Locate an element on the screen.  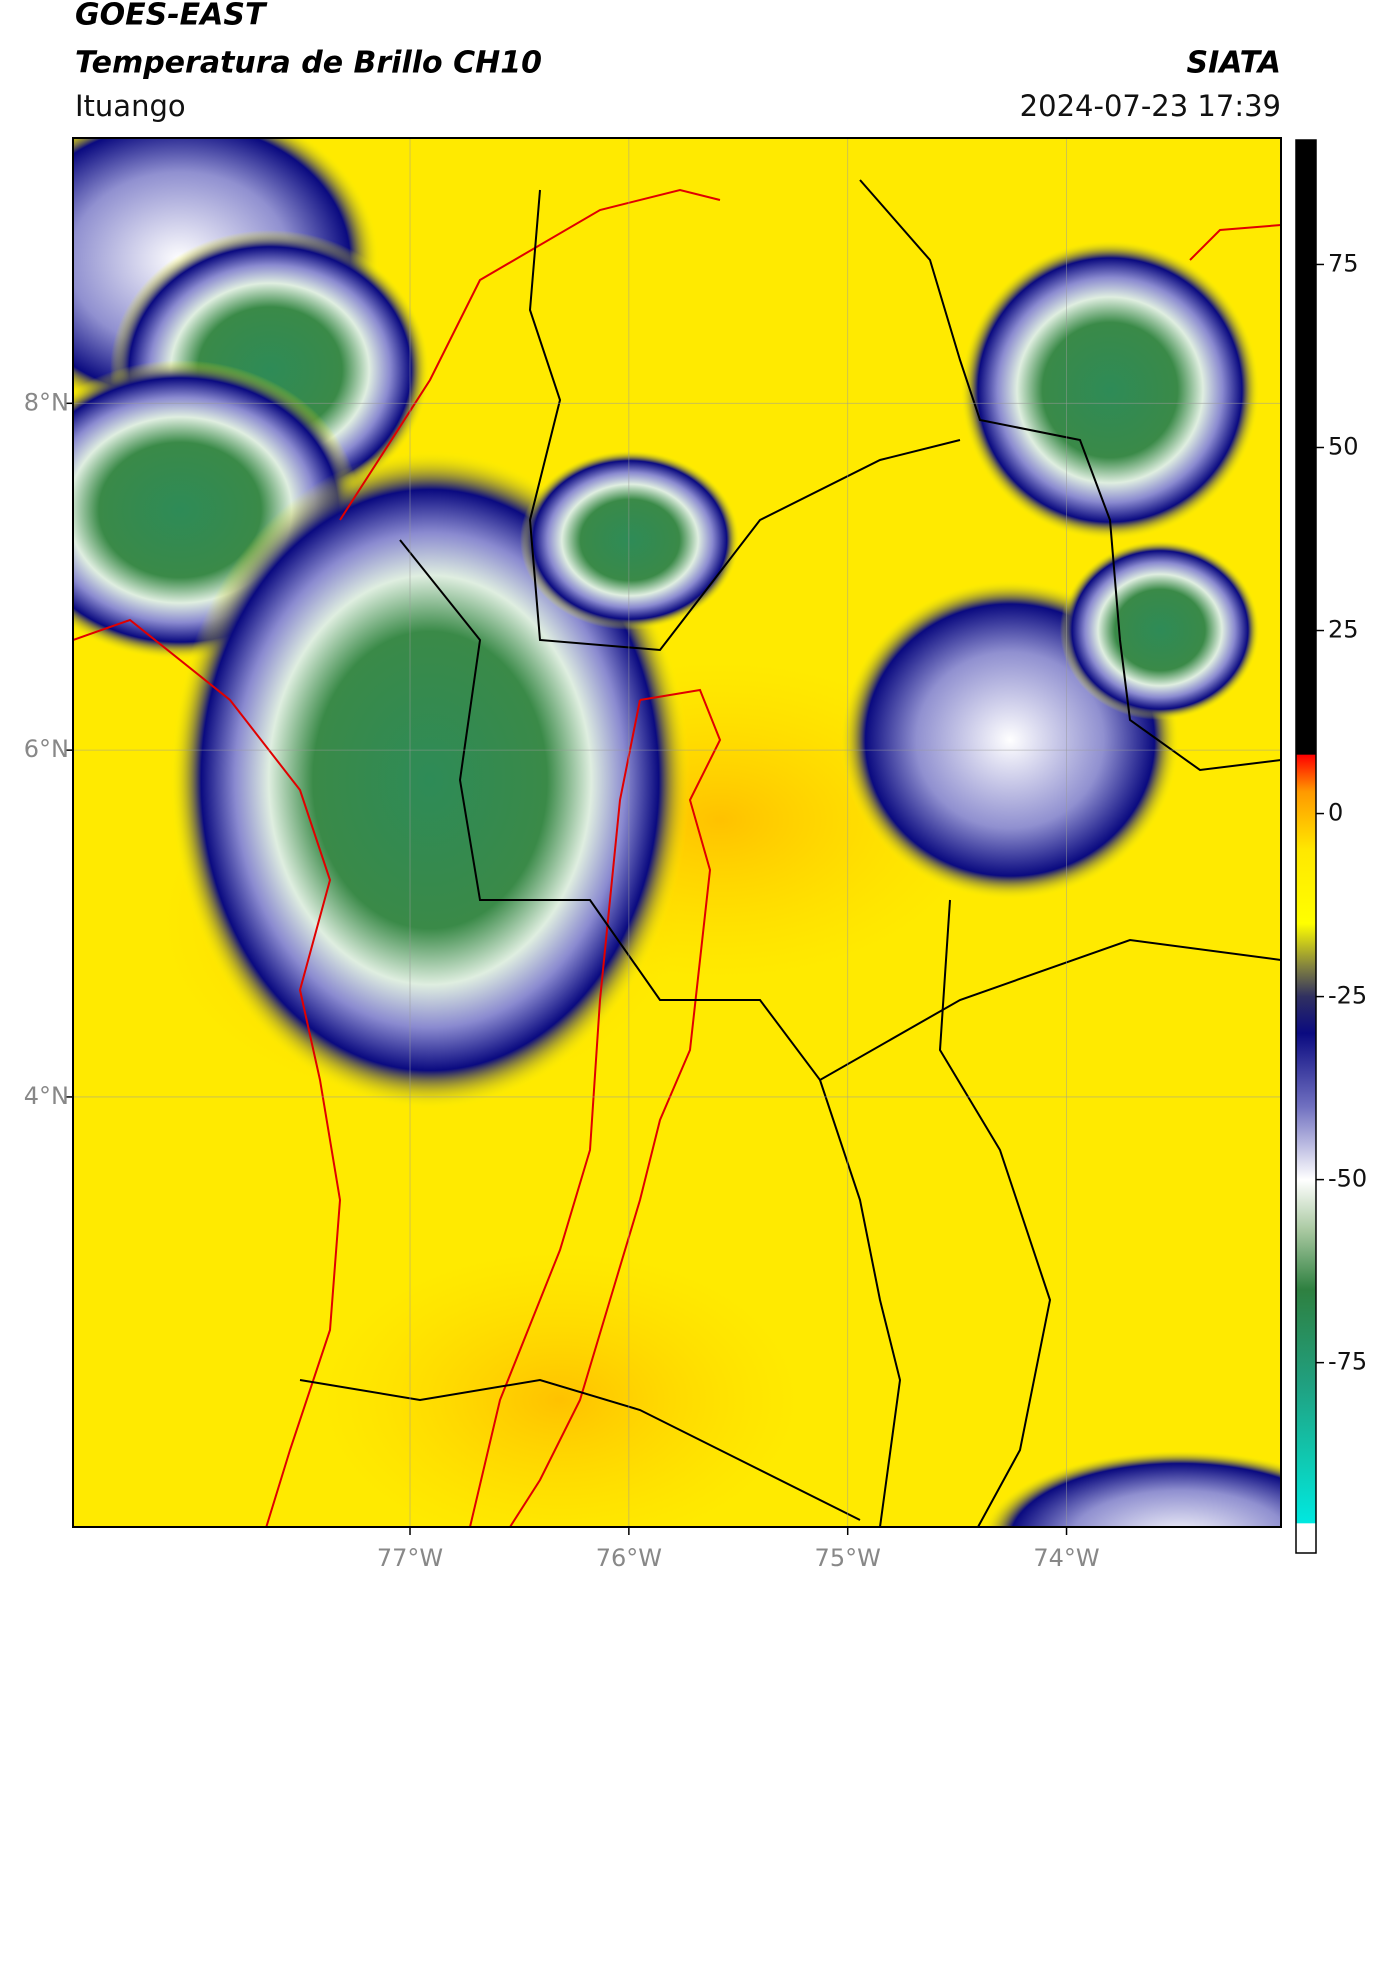
colorbar-tick-label: -75 is located at coordinates (1347, 1362).